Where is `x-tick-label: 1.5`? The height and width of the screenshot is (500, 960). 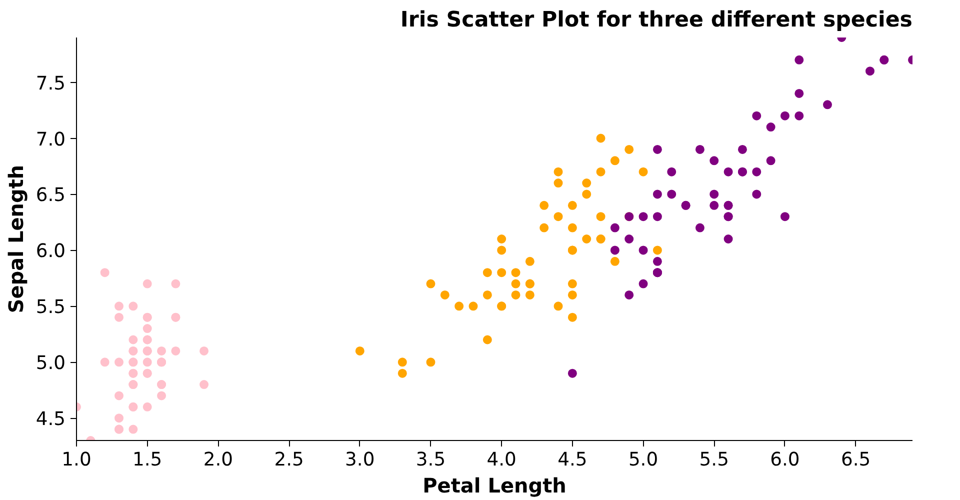
x-tick-label: 1.5 is located at coordinates (147, 460).